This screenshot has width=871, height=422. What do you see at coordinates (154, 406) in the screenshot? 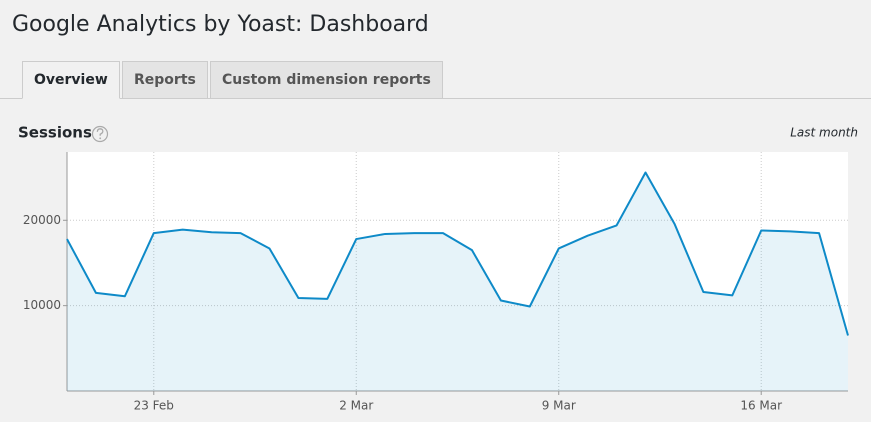
I see `x-tick-label: 23 Feb` at bounding box center [154, 406].